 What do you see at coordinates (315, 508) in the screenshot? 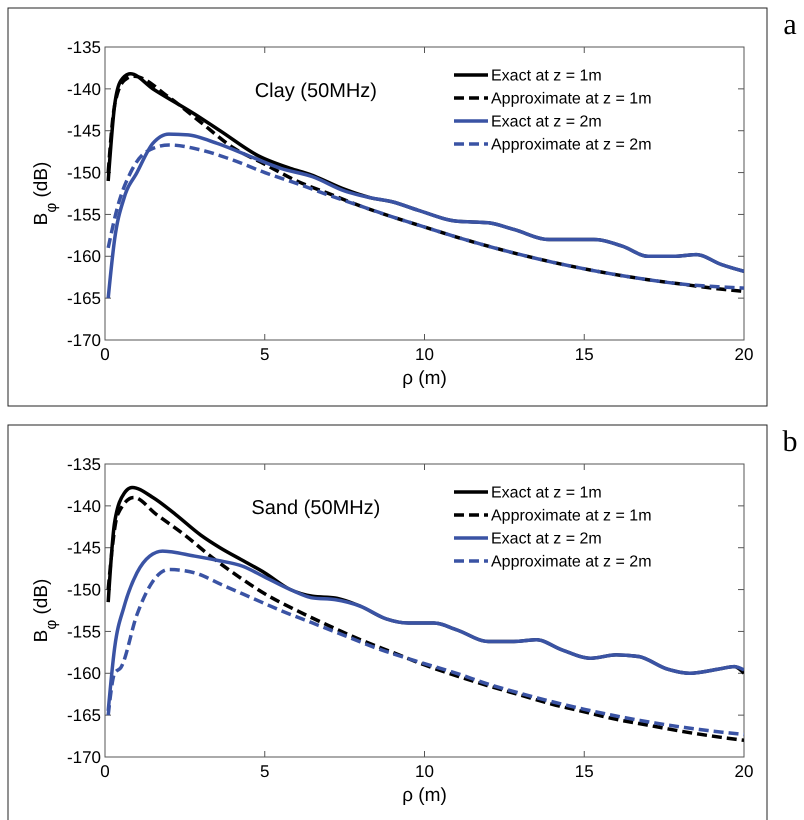
I see `annotation: Sand (50MHz)` at bounding box center [315, 508].